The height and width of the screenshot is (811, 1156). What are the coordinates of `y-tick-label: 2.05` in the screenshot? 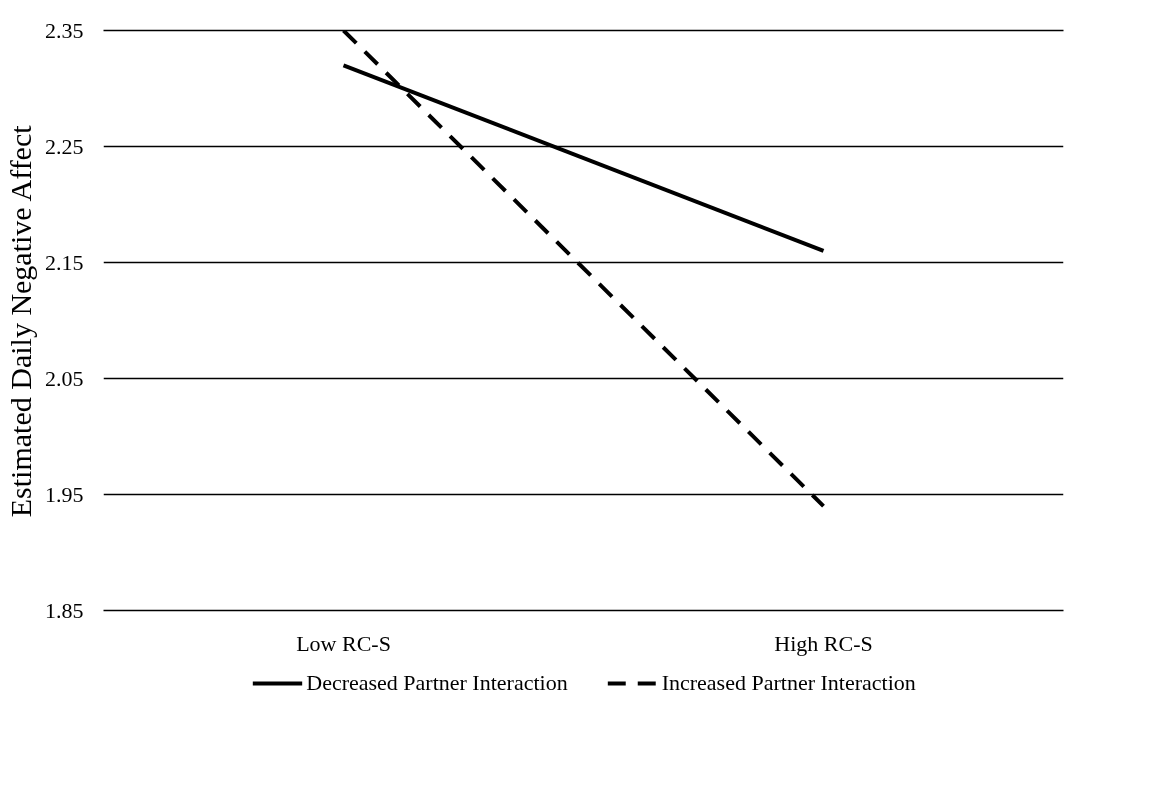 It's located at (64, 378).